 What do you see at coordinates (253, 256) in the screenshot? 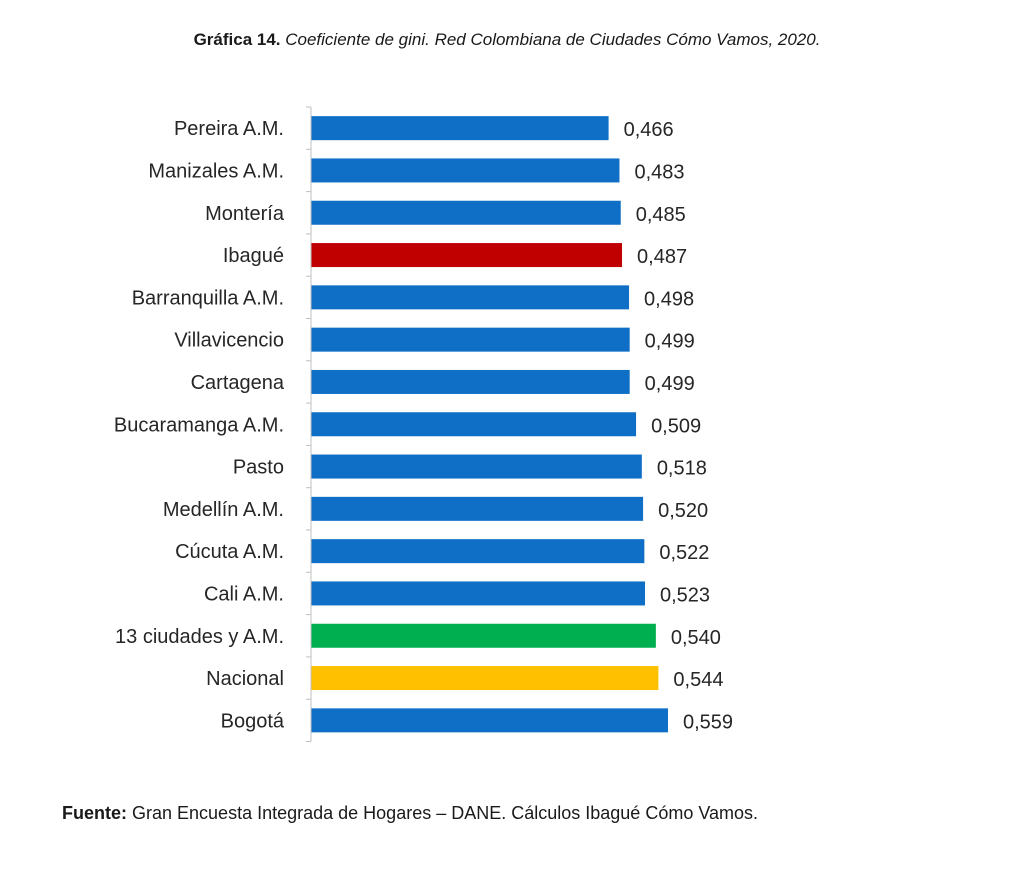
I see `category-label: Ibagué` at bounding box center [253, 256].